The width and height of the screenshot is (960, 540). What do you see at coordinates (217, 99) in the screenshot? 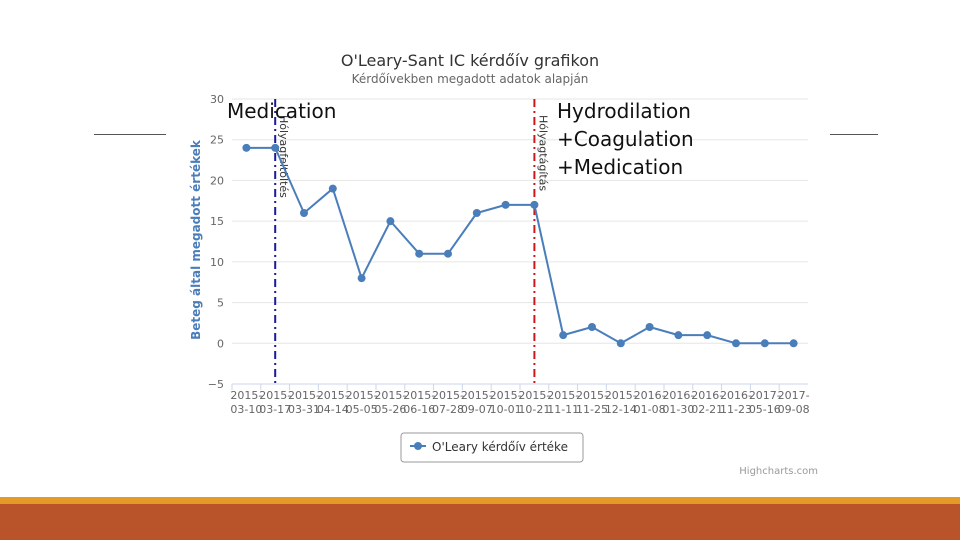
I see `y-tick-label: 30` at bounding box center [217, 99].